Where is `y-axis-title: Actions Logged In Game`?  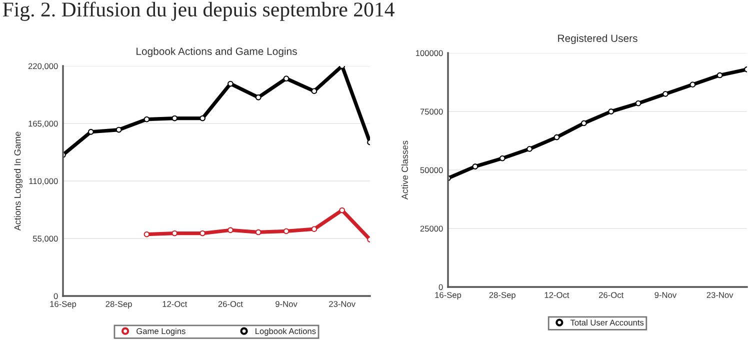
y-axis-title: Actions Logged In Game is located at coordinates (18, 181).